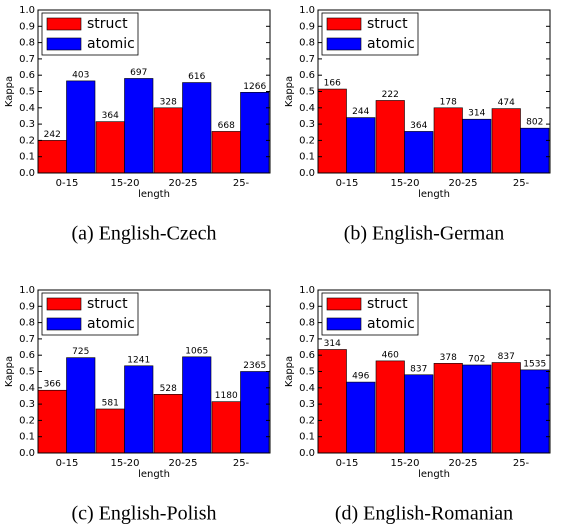 Image resolution: width=572 pixels, height=524 pixels. What do you see at coordinates (52, 385) in the screenshot?
I see `count-label: 366` at bounding box center [52, 385].